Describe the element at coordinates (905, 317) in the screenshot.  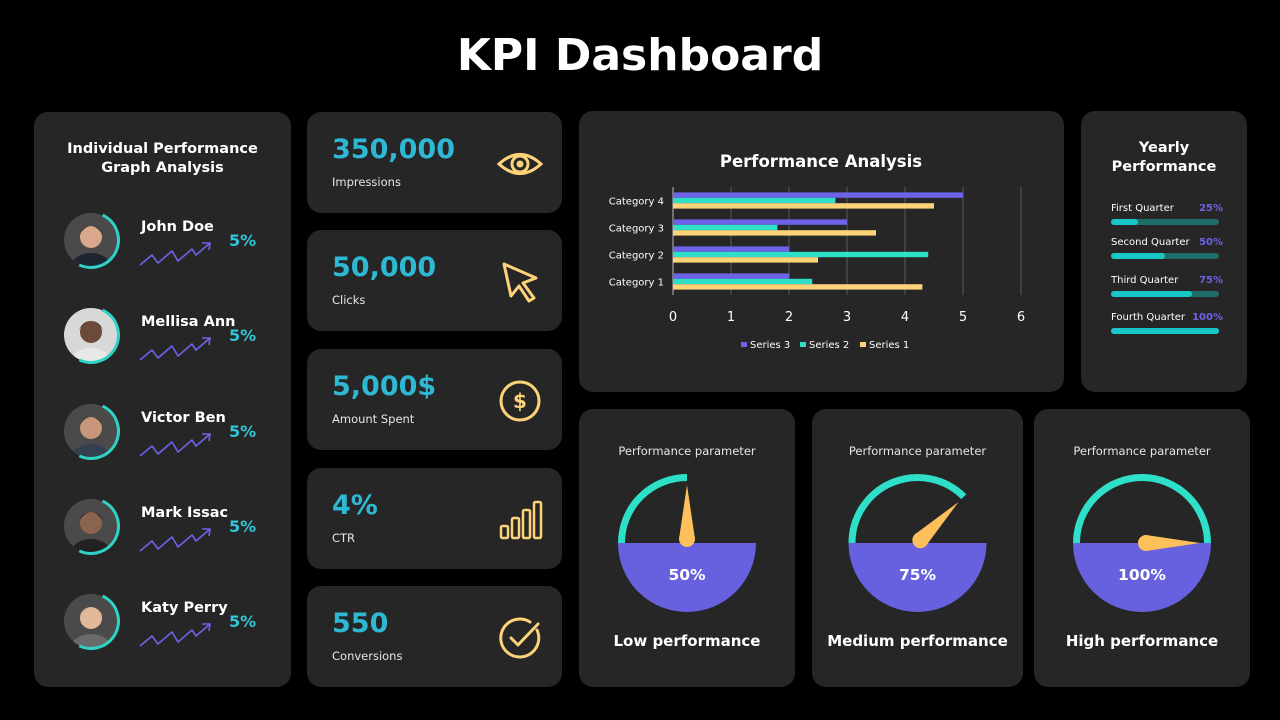
I see `x-tick-label: 4` at that location.